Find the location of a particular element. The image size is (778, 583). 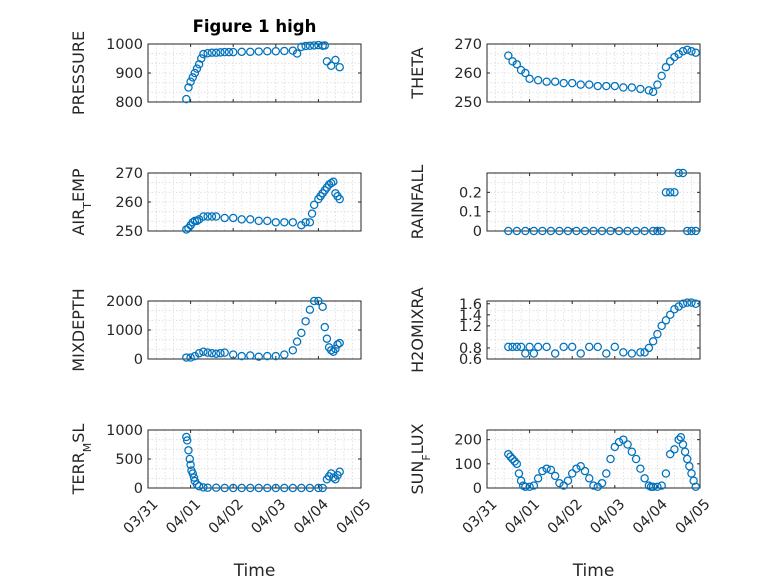

x-tick-label: 04/01 is located at coordinates (183, 516).